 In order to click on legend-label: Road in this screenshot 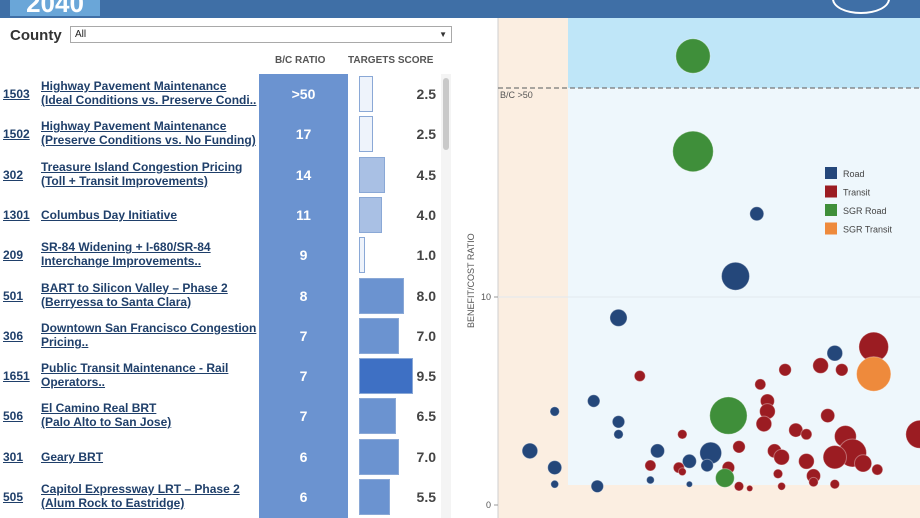, I will do `click(854, 174)`.